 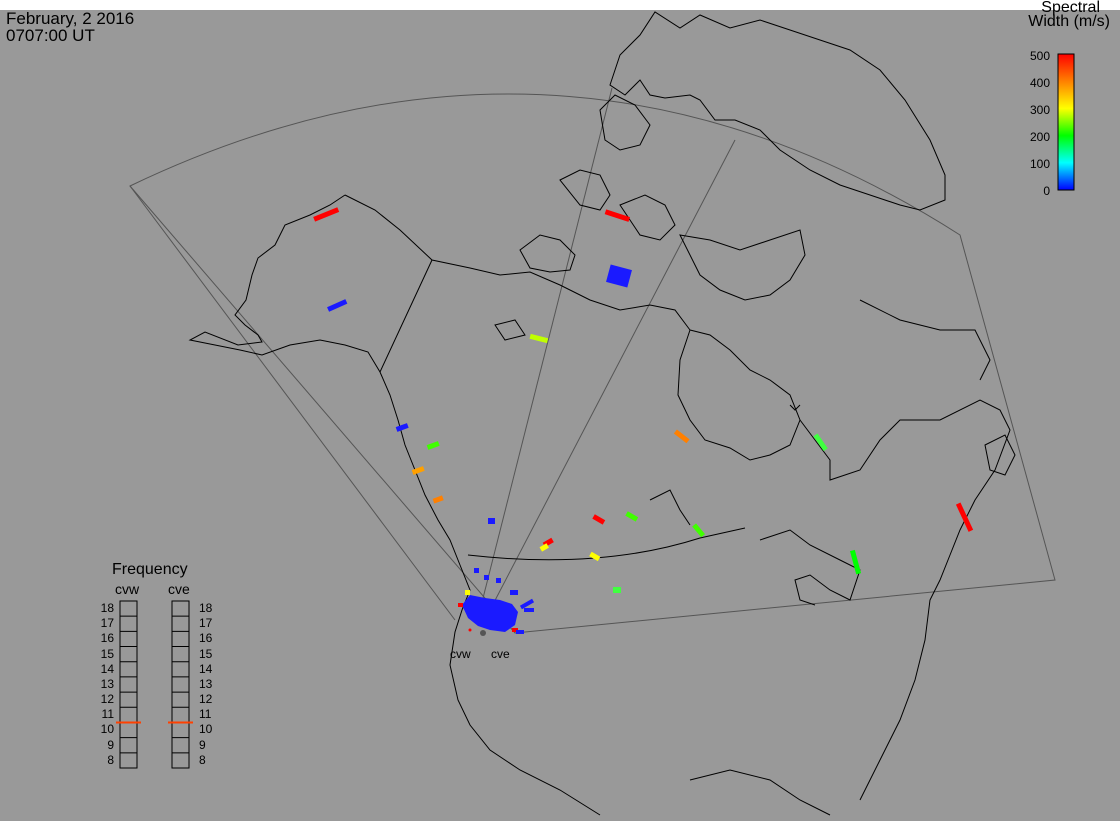 What do you see at coordinates (647, 217) in the screenshot?
I see `devon-island` at bounding box center [647, 217].